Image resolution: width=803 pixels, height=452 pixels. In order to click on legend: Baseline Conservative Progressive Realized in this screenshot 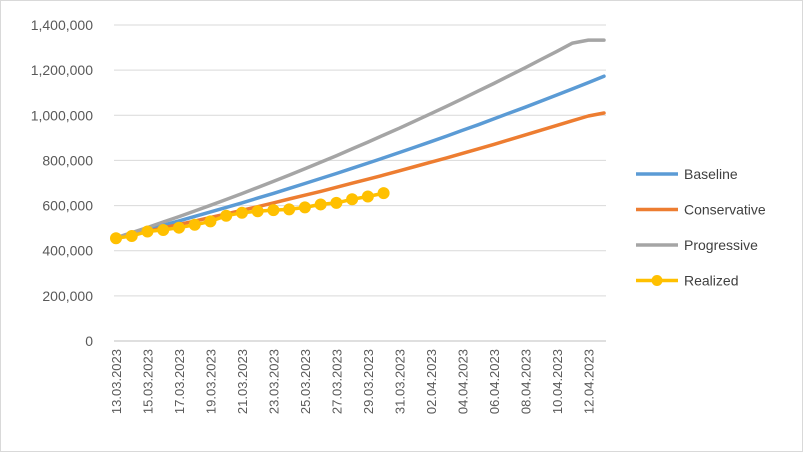, I will do `click(701, 227)`.